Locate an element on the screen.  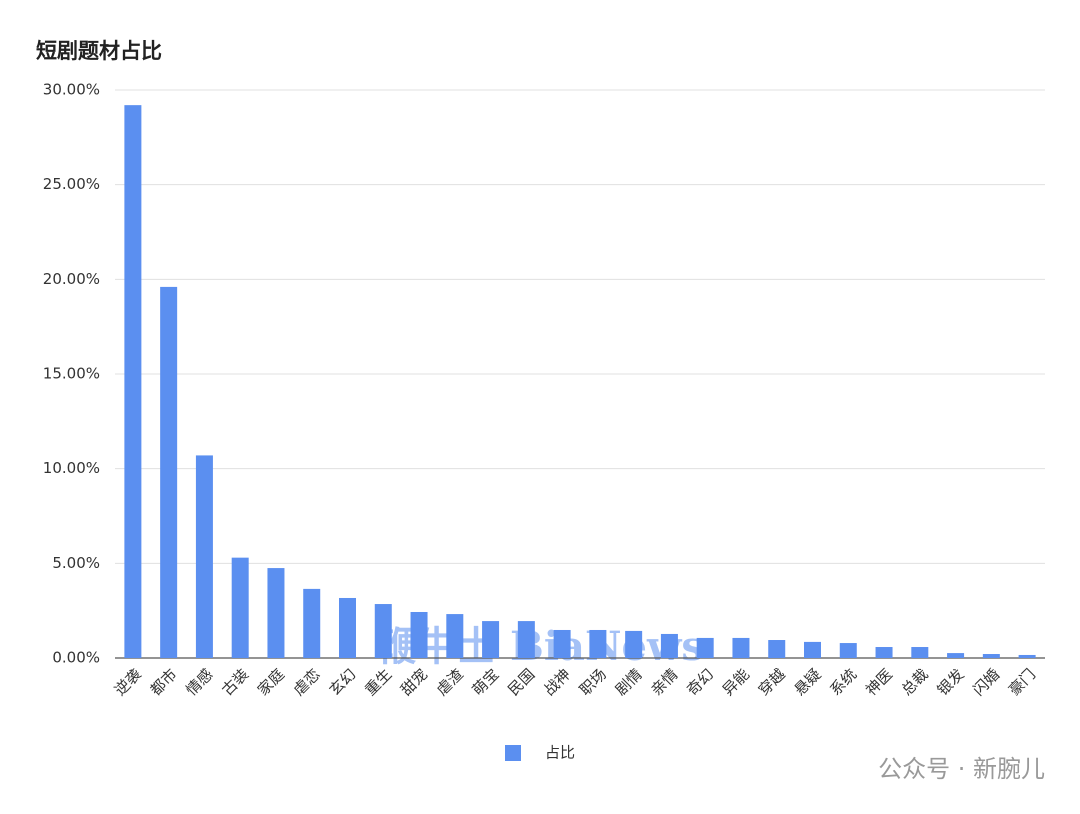
y-tick-label: 5.00% is located at coordinates (76, 563).